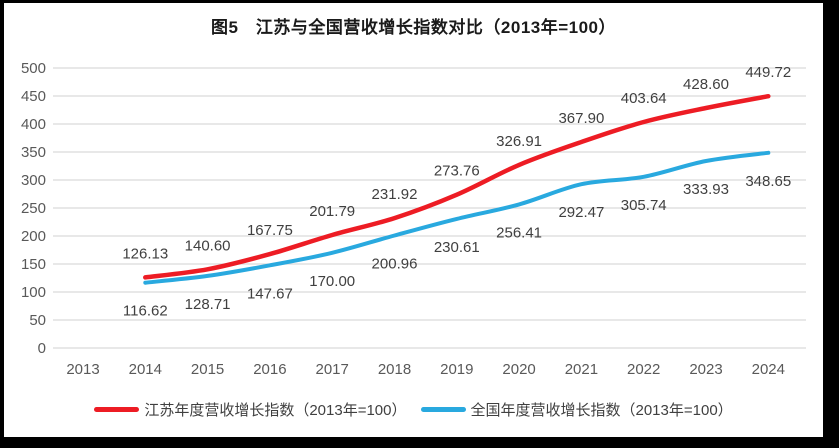 The width and height of the screenshot is (839, 448). What do you see at coordinates (208, 304) in the screenshot?
I see `data-label: 128.71` at bounding box center [208, 304].